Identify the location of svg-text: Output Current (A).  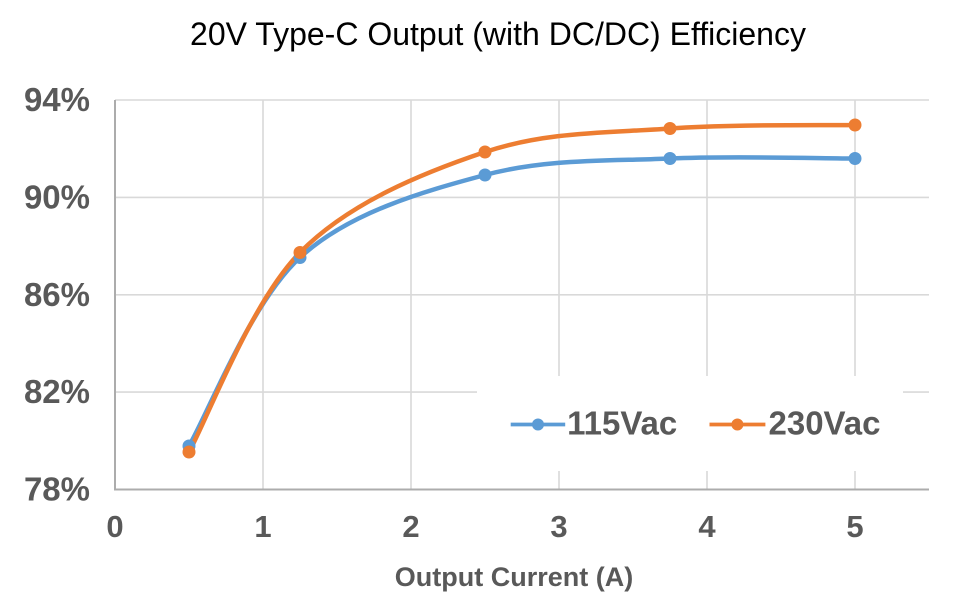
(514, 577).